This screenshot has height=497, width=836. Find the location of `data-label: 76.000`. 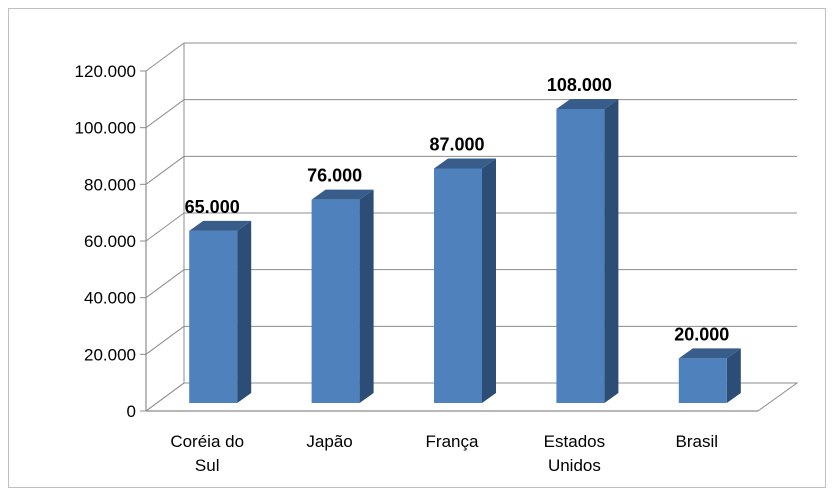

data-label: 76.000 is located at coordinates (334, 176).